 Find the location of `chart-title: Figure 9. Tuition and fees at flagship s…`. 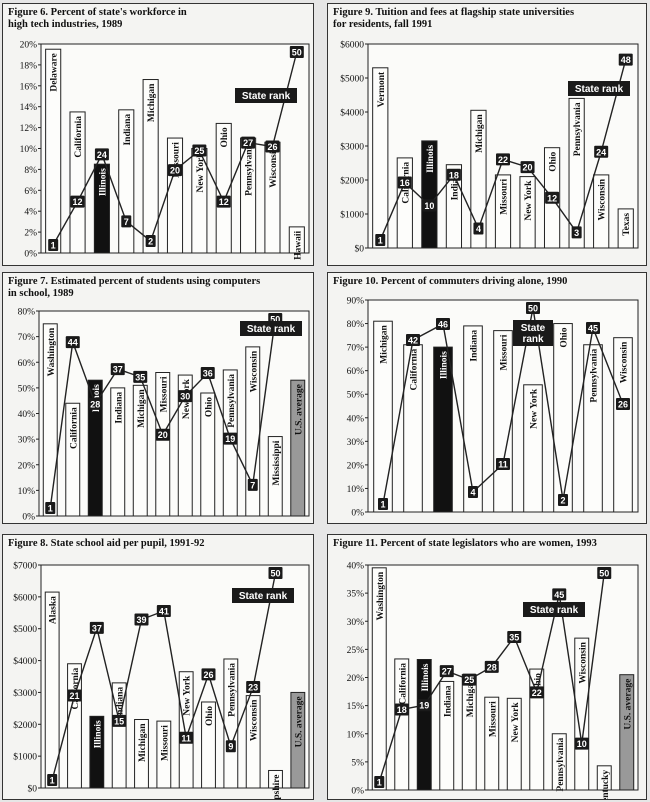

chart-title: Figure 9. Tuition and fees at flagship s… is located at coordinates (454, 18).